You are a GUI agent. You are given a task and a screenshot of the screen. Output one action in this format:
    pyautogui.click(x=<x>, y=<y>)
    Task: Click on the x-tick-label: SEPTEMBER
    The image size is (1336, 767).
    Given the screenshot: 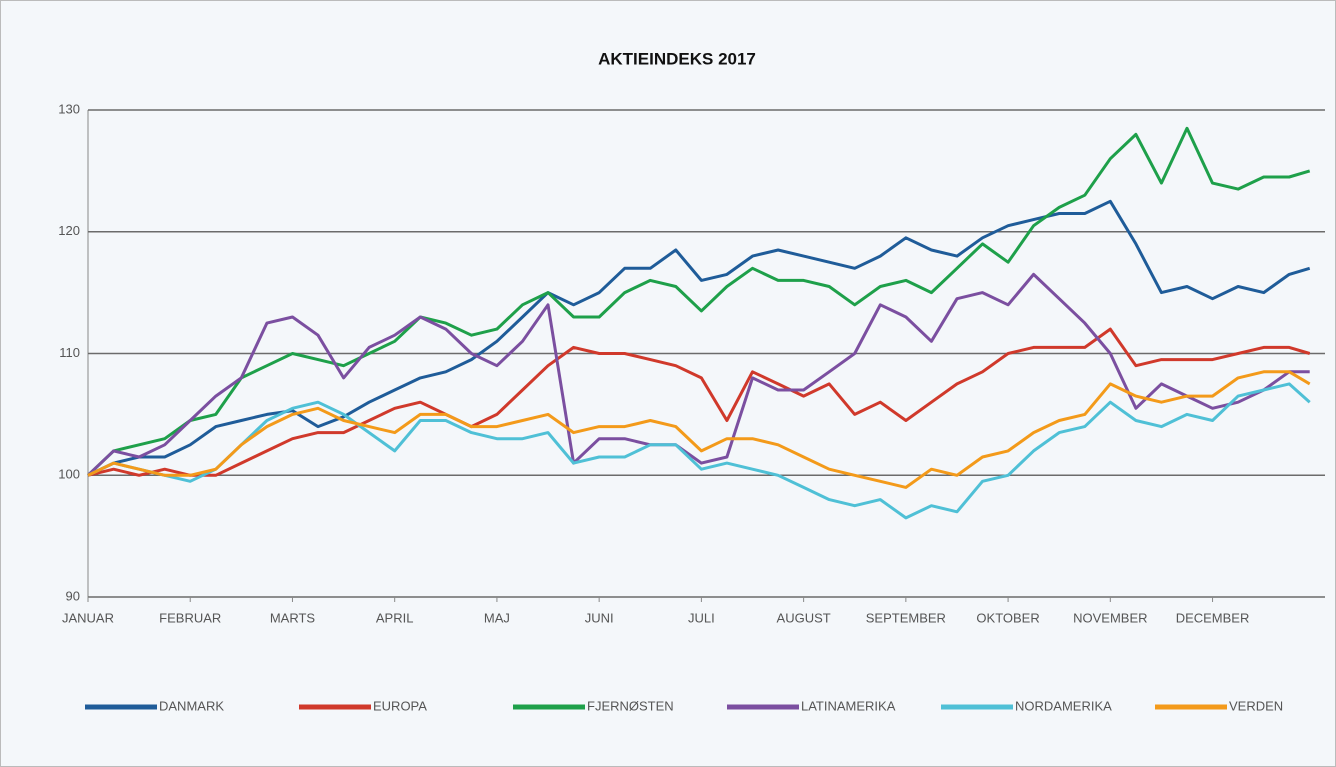 What is the action you would take?
    pyautogui.click(x=906, y=617)
    